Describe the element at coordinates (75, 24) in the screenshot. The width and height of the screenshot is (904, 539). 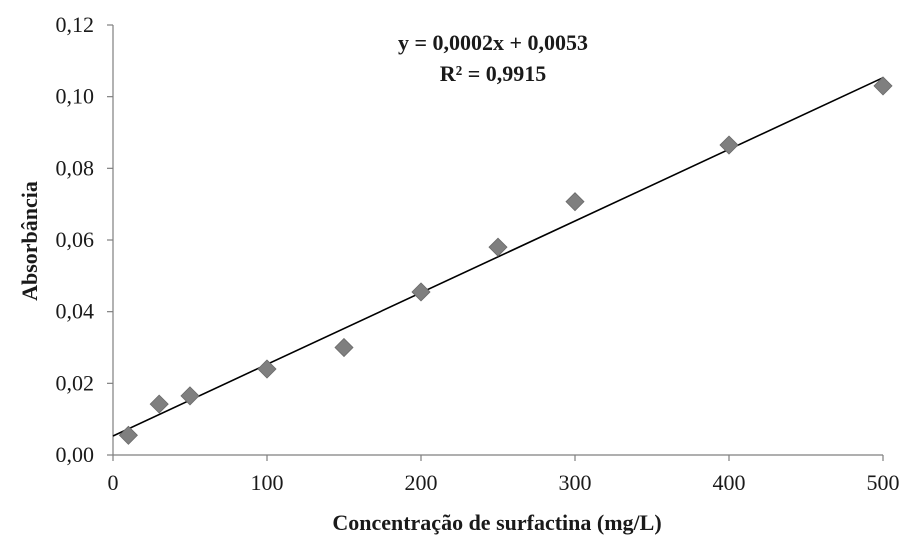
I see `y-tick-label: 0,12` at that location.